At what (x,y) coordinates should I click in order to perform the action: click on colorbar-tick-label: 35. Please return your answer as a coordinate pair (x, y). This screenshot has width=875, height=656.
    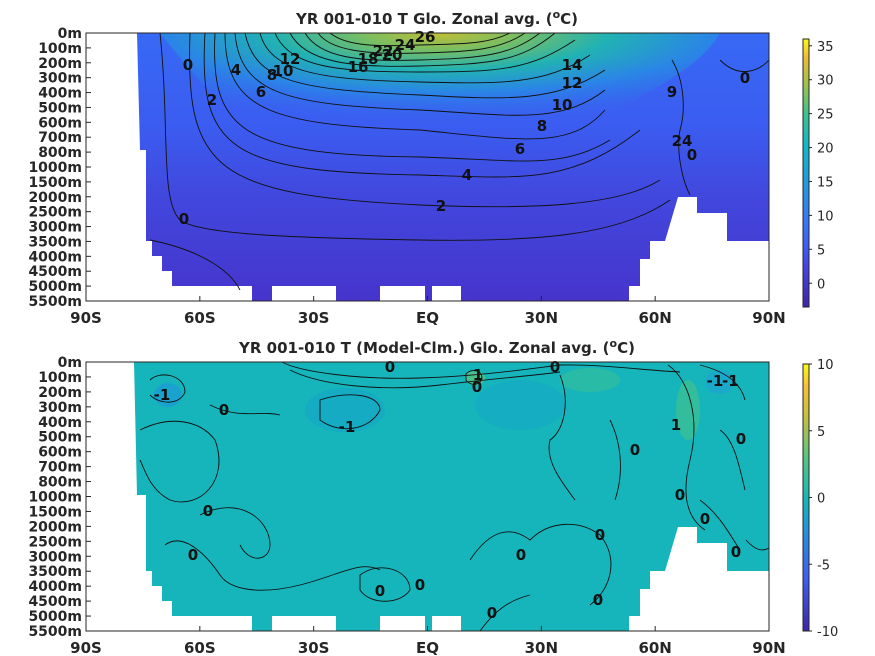
    Looking at the image, I should click on (825, 47).